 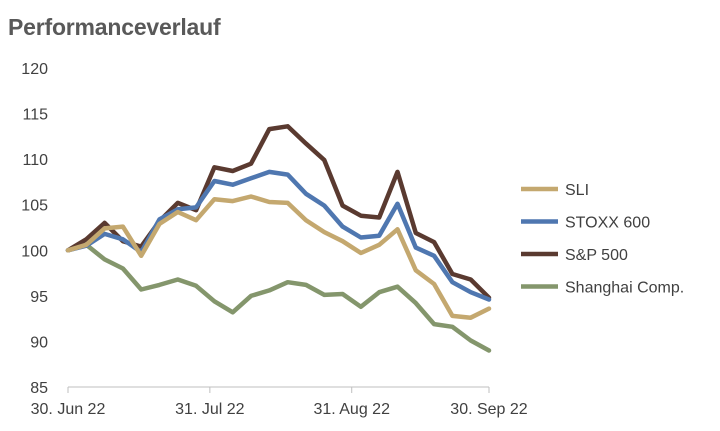 What do you see at coordinates (209, 409) in the screenshot?
I see `x-tick-label: 31. Jul 22` at bounding box center [209, 409].